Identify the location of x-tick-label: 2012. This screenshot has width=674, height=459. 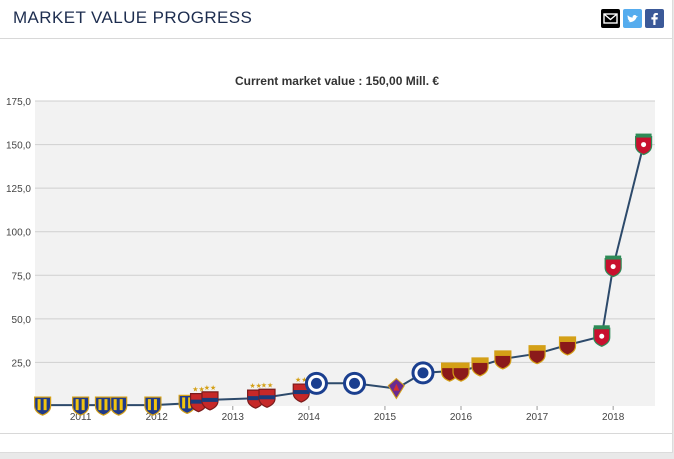
(157, 417).